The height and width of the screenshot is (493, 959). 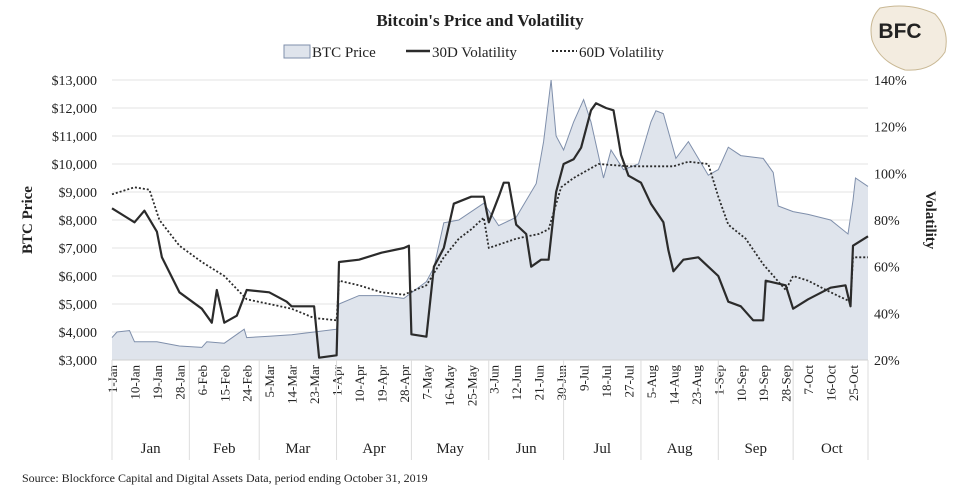 What do you see at coordinates (680, 449) in the screenshot?
I see `month-label: Aug` at bounding box center [680, 449].